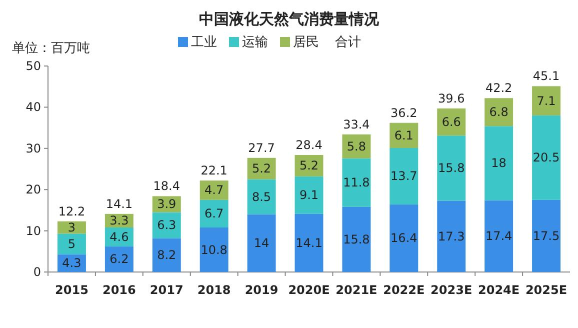 This screenshot has width=578, height=328. Describe the element at coordinates (119, 237) in the screenshot. I see `data-label: 4.6` at that location.